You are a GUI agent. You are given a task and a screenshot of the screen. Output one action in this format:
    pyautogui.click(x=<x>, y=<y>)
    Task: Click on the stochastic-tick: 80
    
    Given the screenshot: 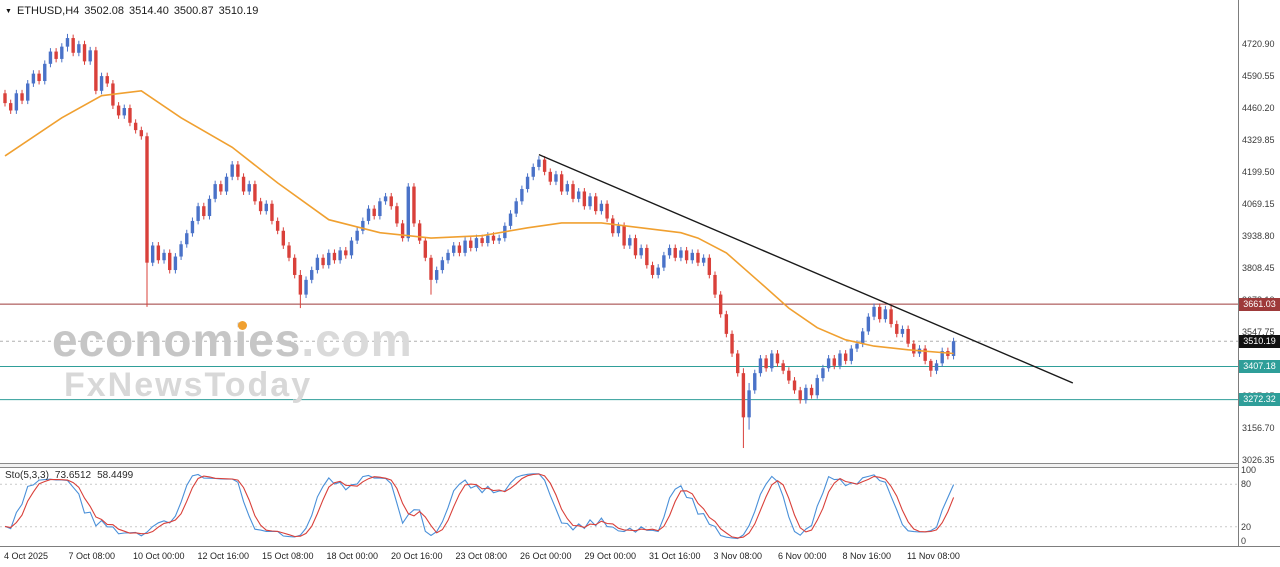 What is the action you would take?
    pyautogui.click(x=1246, y=484)
    